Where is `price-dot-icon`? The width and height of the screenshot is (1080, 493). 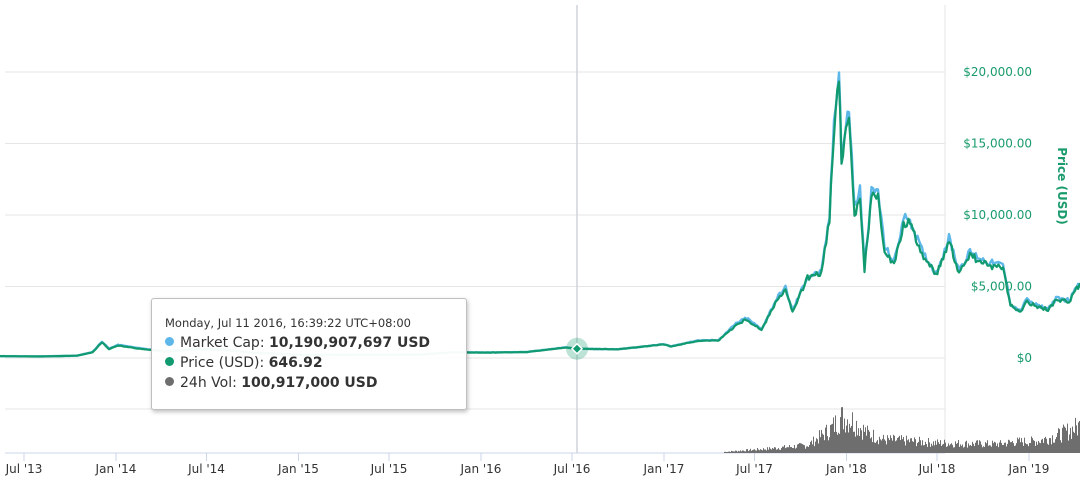
price-dot-icon is located at coordinates (169, 361).